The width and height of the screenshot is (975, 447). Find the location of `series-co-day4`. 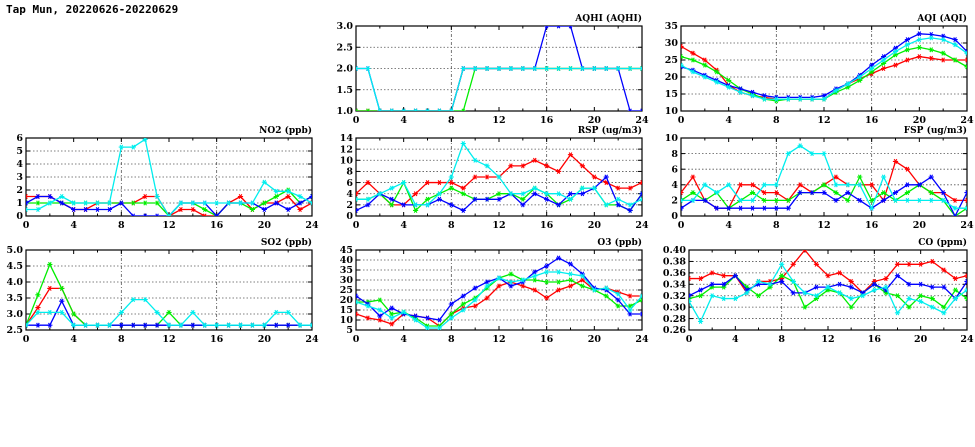

series-co-day4 is located at coordinates (828, 292).